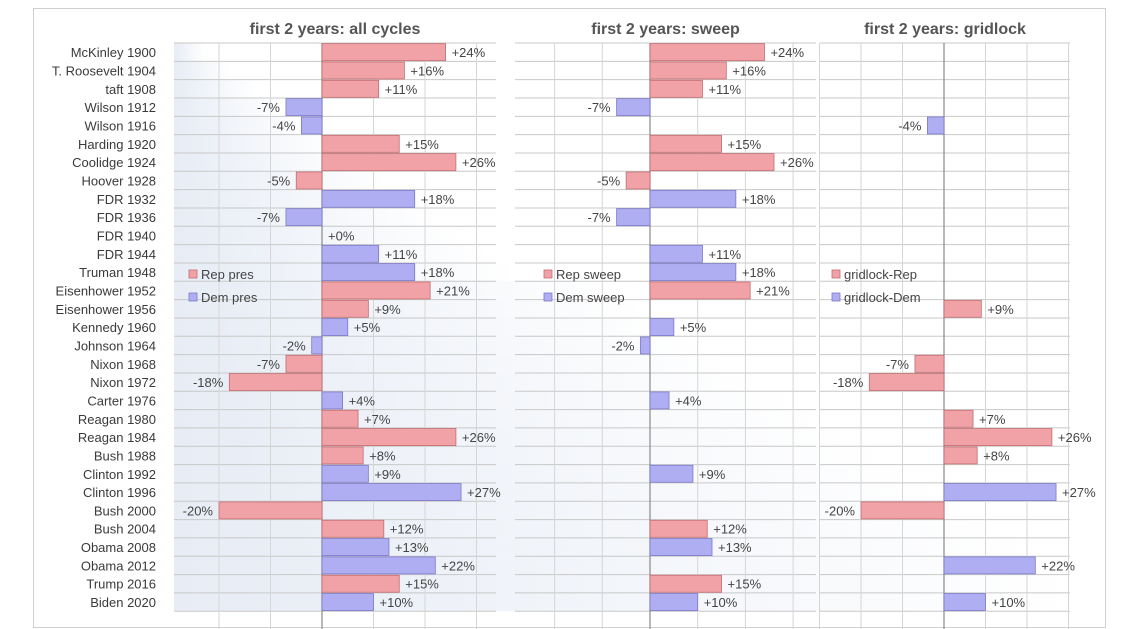 The height and width of the screenshot is (629, 1141). What do you see at coordinates (227, 274) in the screenshot?
I see `legend-label: Rep pres` at bounding box center [227, 274].